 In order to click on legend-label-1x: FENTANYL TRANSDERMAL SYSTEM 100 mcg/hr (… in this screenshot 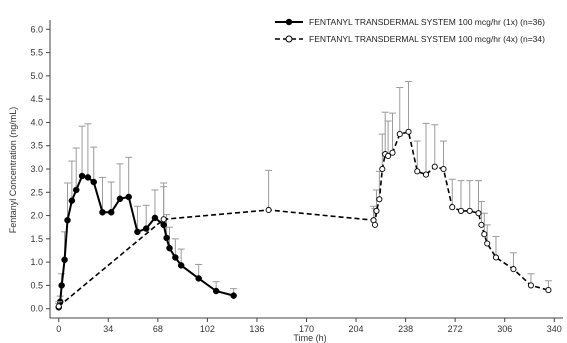, I will do `click(427, 22)`.